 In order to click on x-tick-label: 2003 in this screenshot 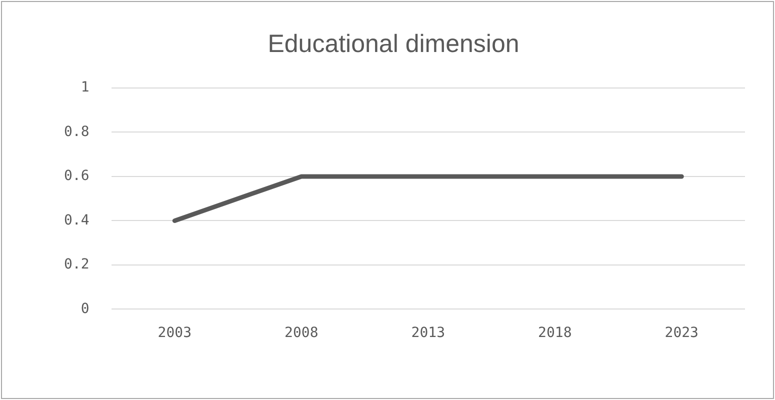, I will do `click(175, 333)`.